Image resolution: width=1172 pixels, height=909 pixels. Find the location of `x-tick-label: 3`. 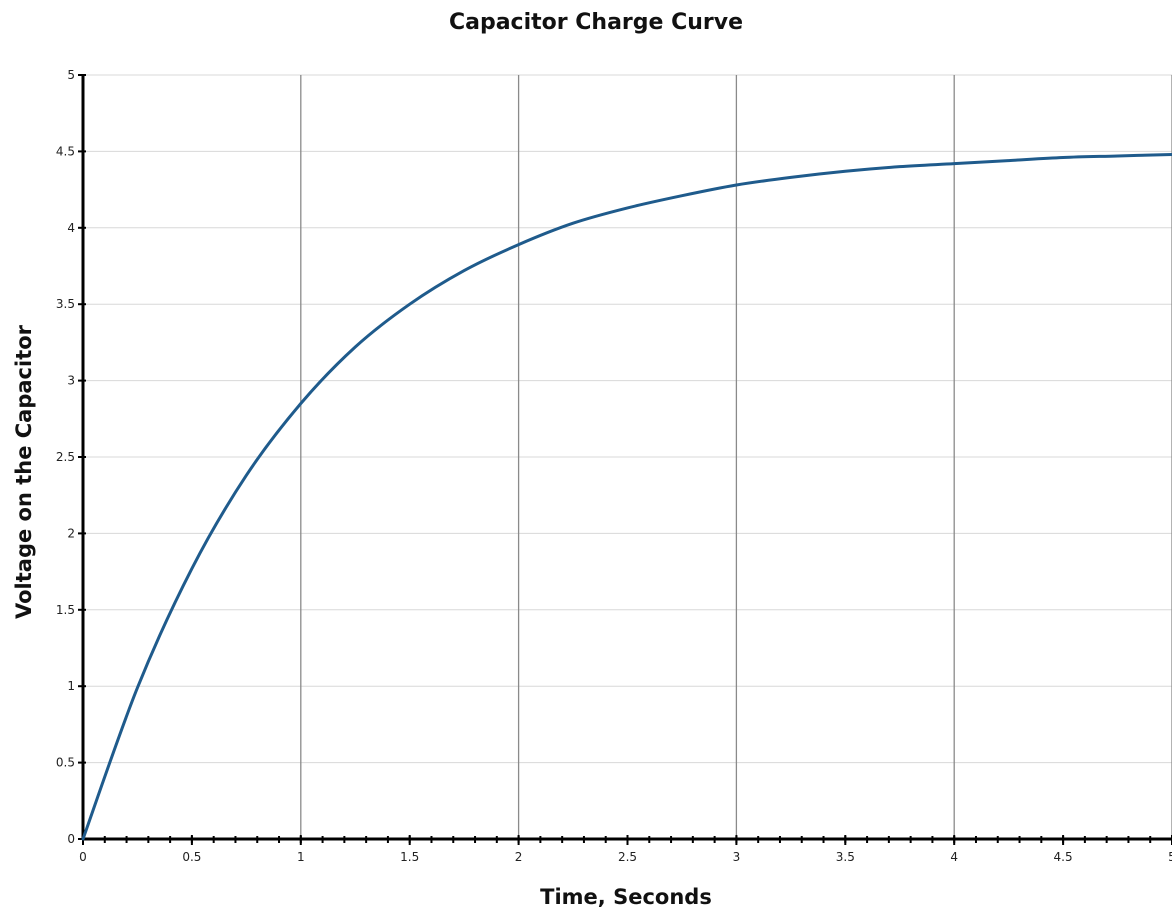

x-tick-label: 3 is located at coordinates (737, 857).